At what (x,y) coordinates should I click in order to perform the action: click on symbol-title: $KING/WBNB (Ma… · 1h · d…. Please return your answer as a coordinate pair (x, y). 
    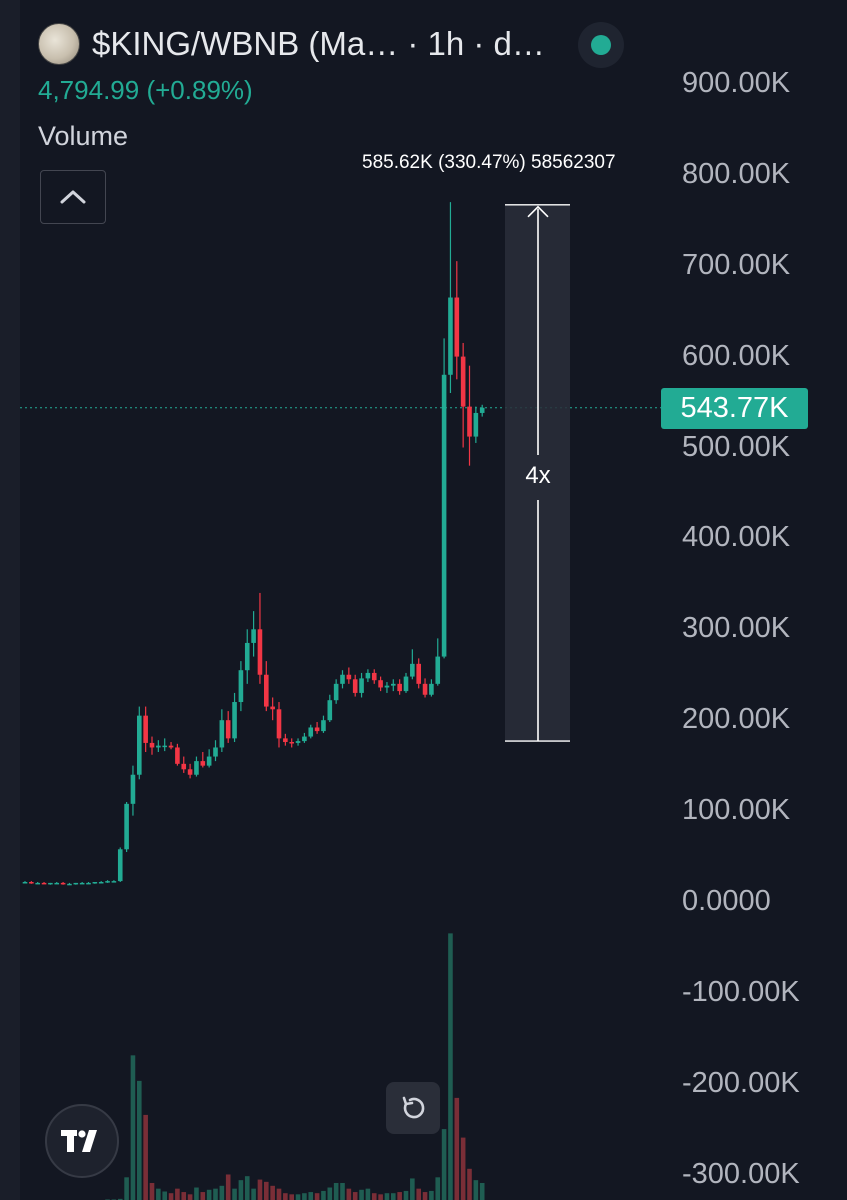
    Looking at the image, I should click on (318, 43).